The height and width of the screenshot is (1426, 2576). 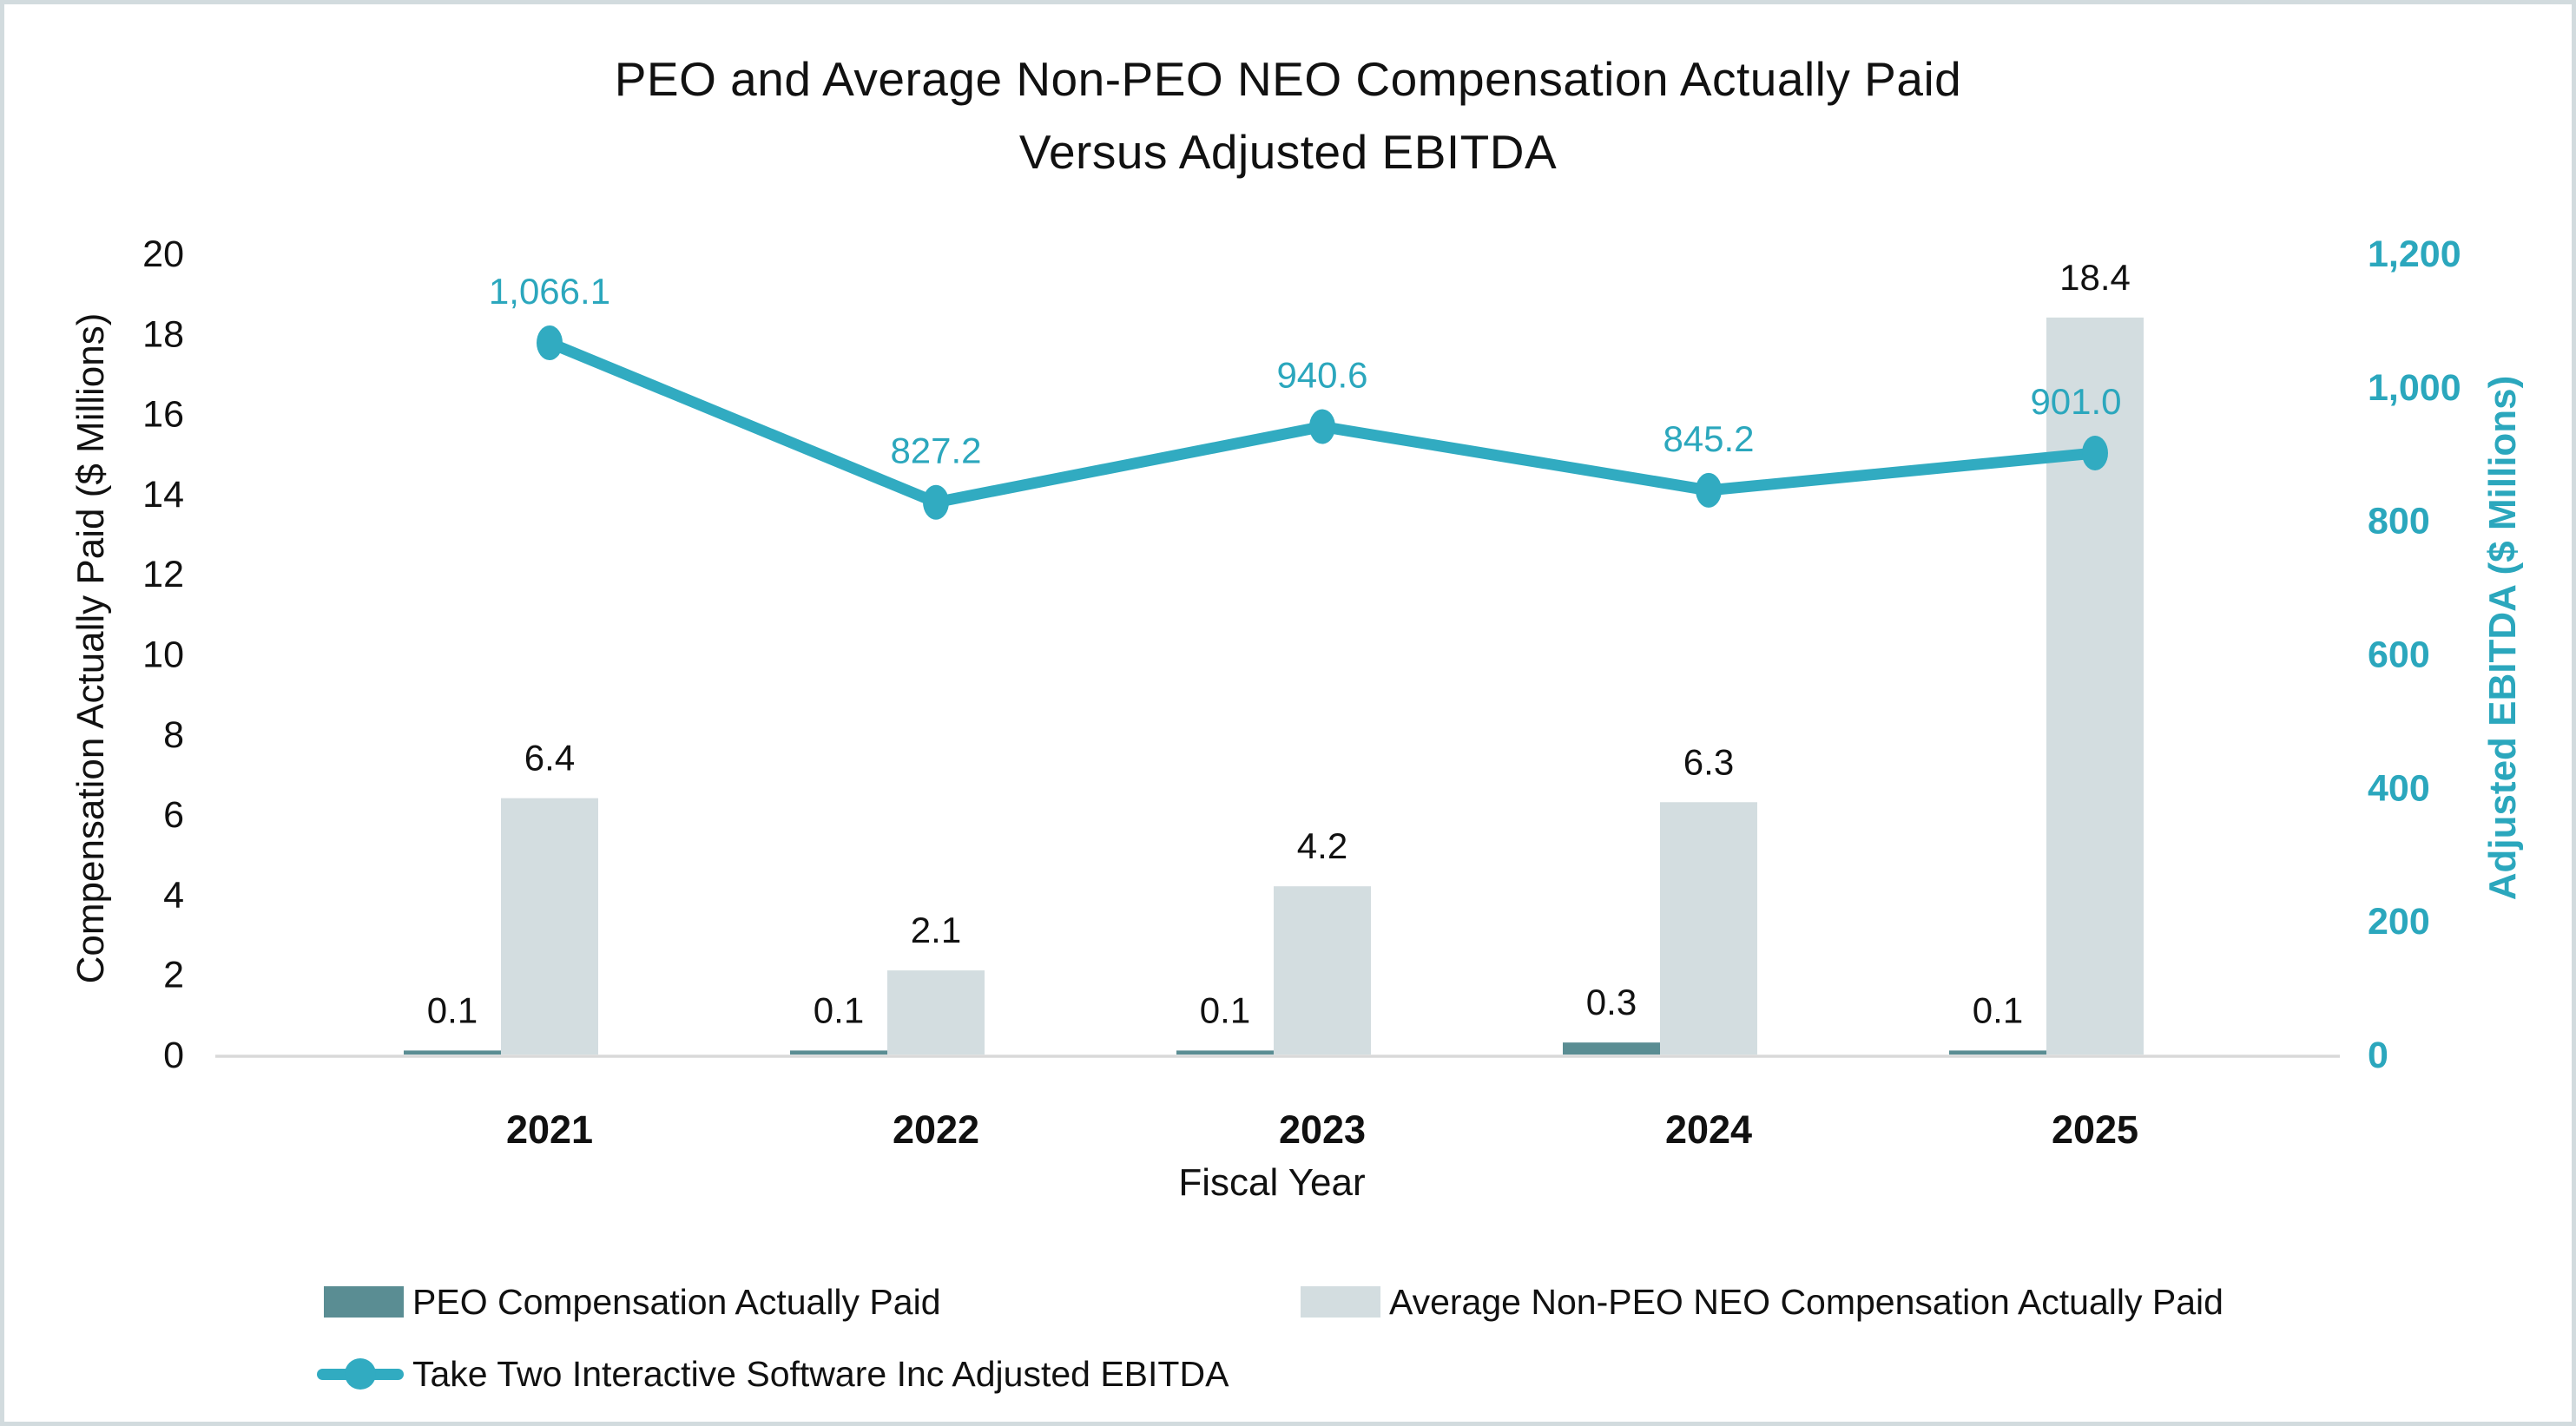 What do you see at coordinates (1611, 1002) in the screenshot?
I see `bar-label-peo-2024: 0.3` at bounding box center [1611, 1002].